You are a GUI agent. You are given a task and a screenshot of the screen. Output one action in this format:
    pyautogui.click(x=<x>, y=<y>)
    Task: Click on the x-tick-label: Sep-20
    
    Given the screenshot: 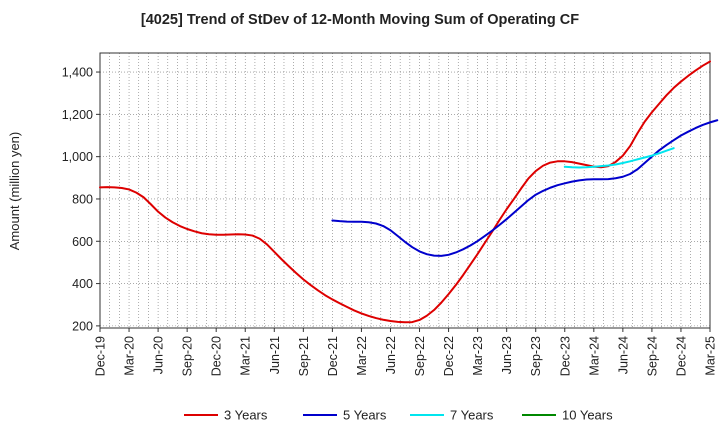 What is the action you would take?
    pyautogui.click(x=188, y=356)
    